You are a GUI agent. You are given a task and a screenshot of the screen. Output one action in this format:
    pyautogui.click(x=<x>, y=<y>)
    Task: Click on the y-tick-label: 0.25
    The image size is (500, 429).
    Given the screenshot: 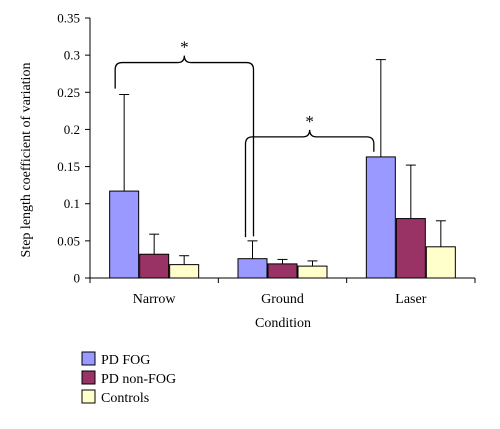 What is the action you would take?
    pyautogui.click(x=68, y=92)
    